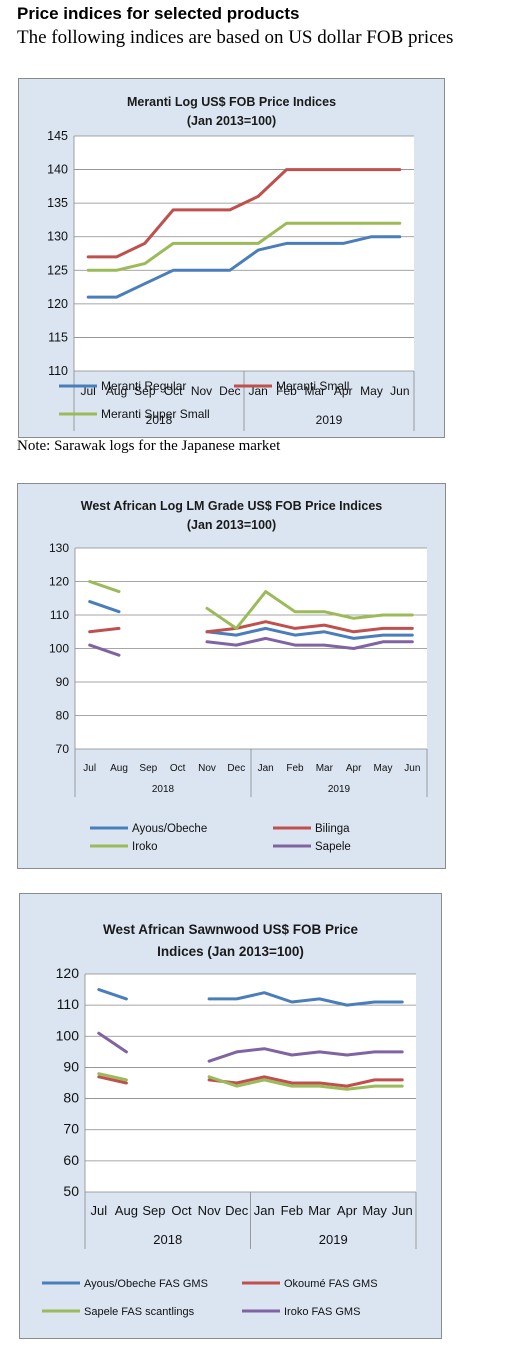 This screenshot has height=1358, width=528. Describe the element at coordinates (57, 170) in the screenshot. I see `y-tick-label: 140` at that location.